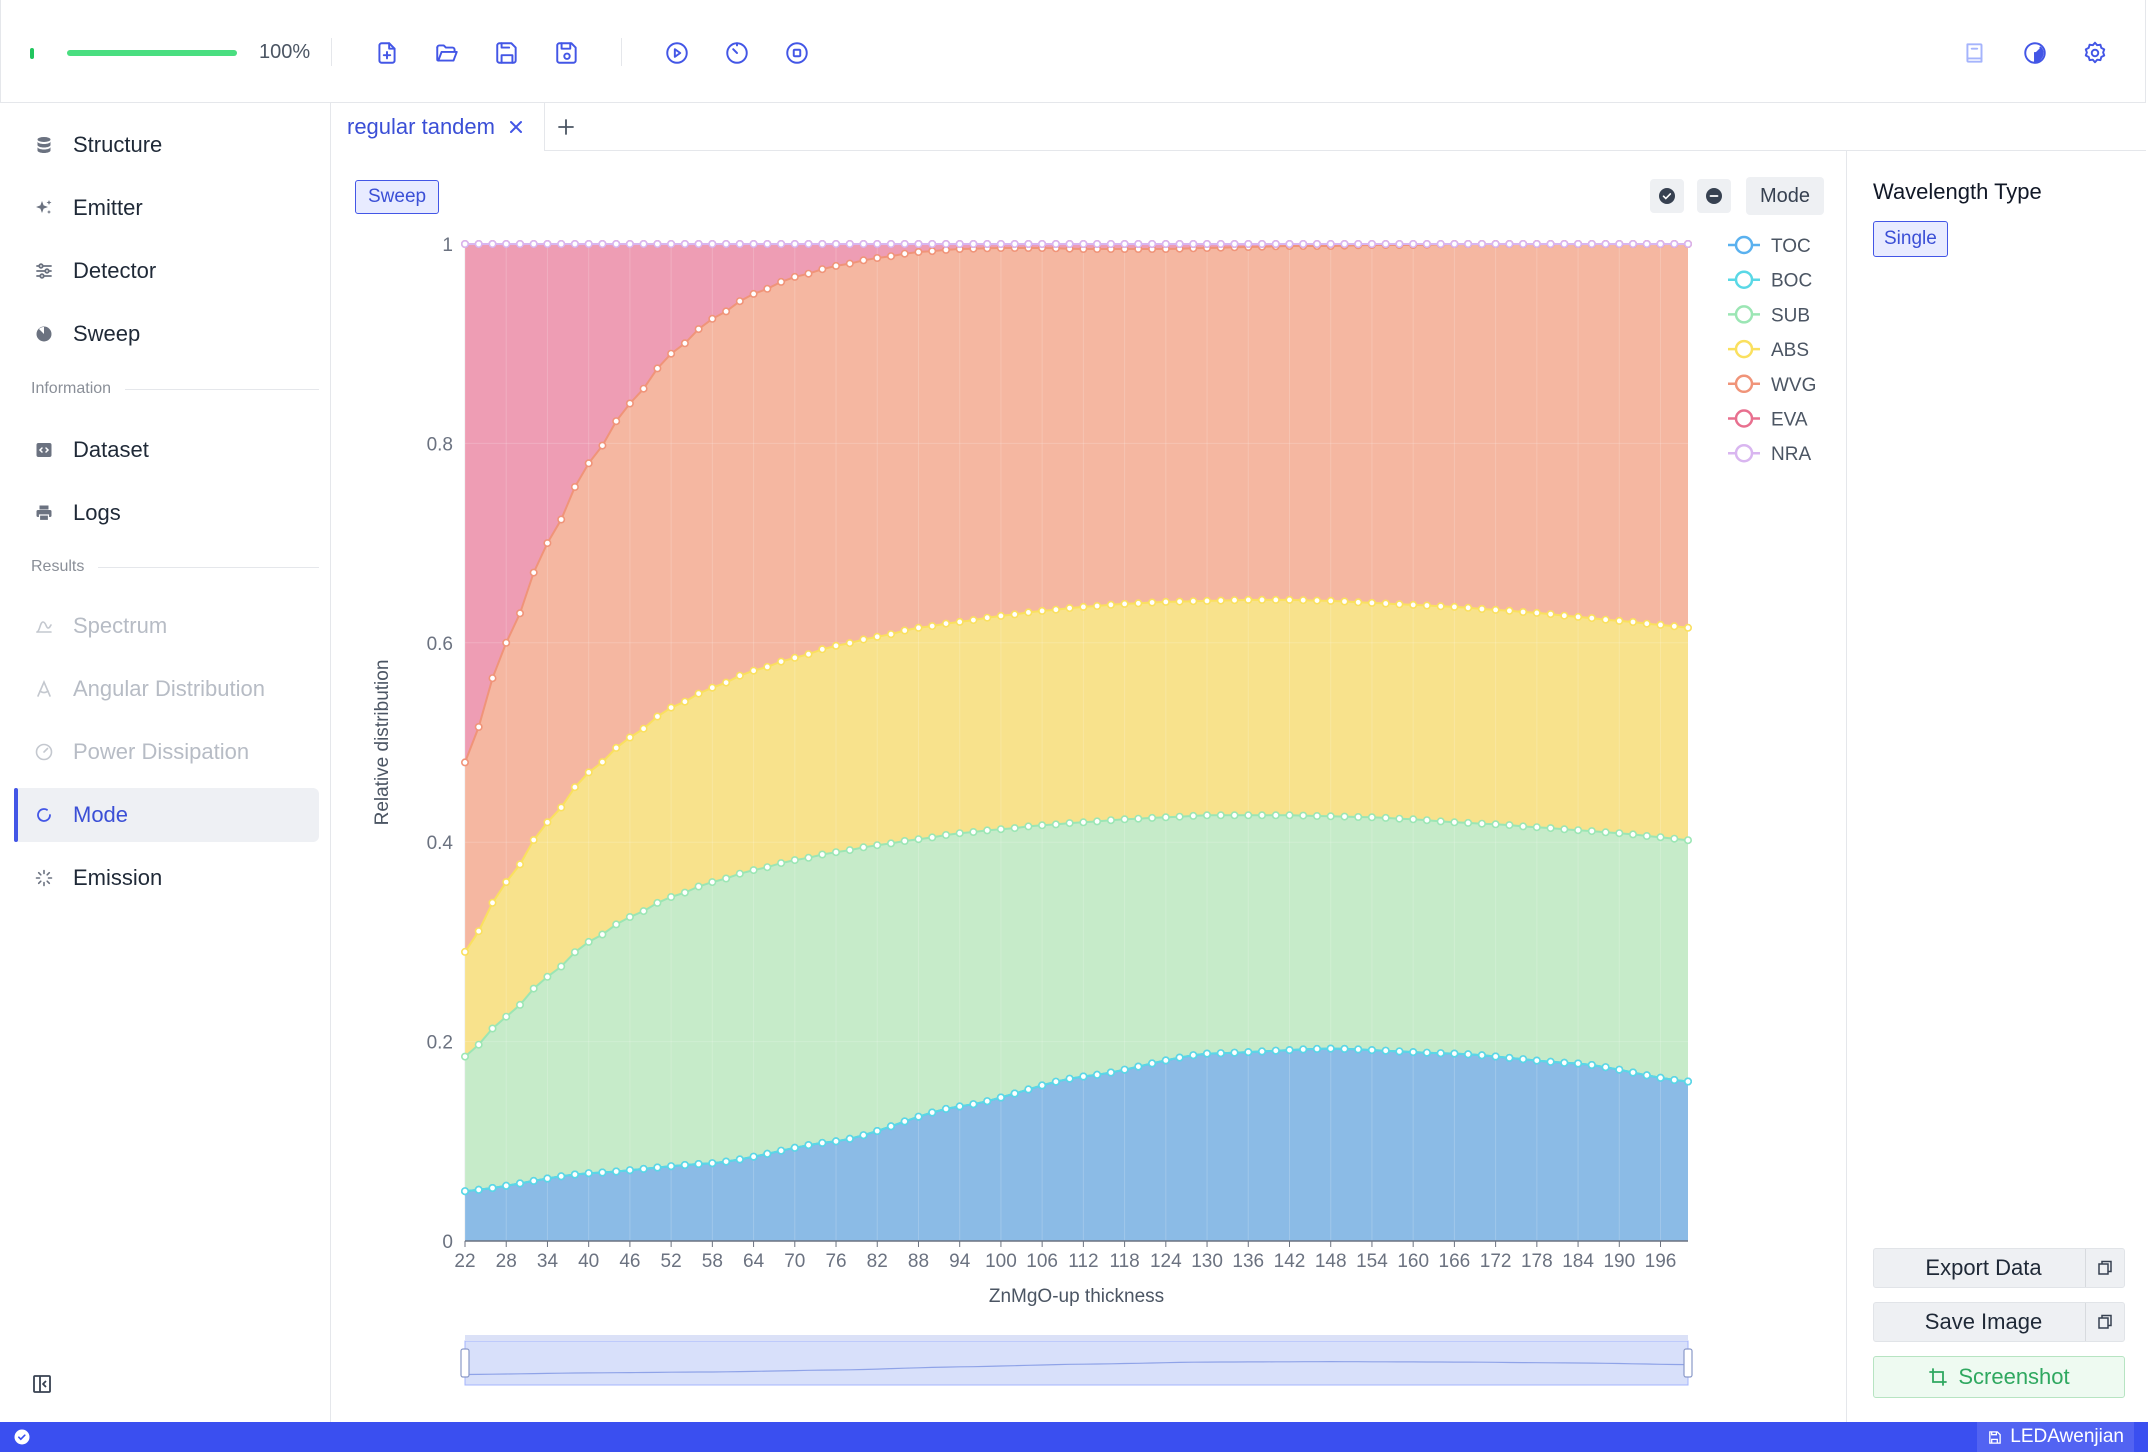 This screenshot has height=1452, width=2148. What do you see at coordinates (397, 197) in the screenshot?
I see `sweep-button: Sweep` at bounding box center [397, 197].